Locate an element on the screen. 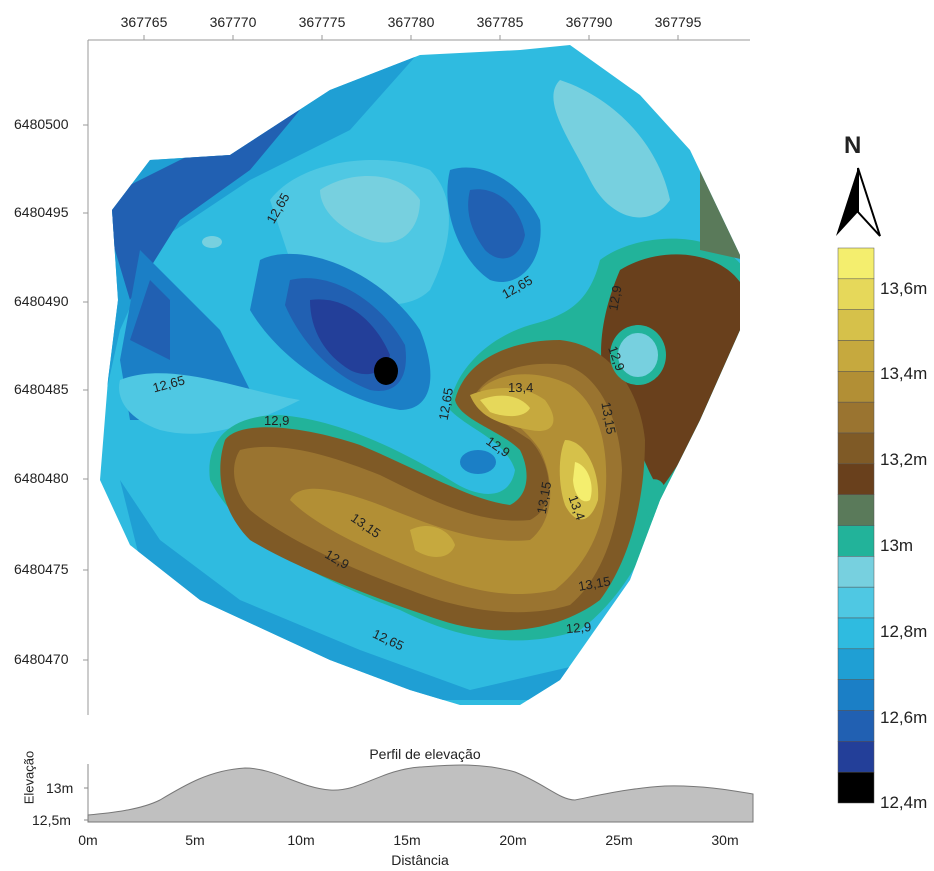 The height and width of the screenshot is (871, 934). profile-x-tick: 0m is located at coordinates (88, 840).